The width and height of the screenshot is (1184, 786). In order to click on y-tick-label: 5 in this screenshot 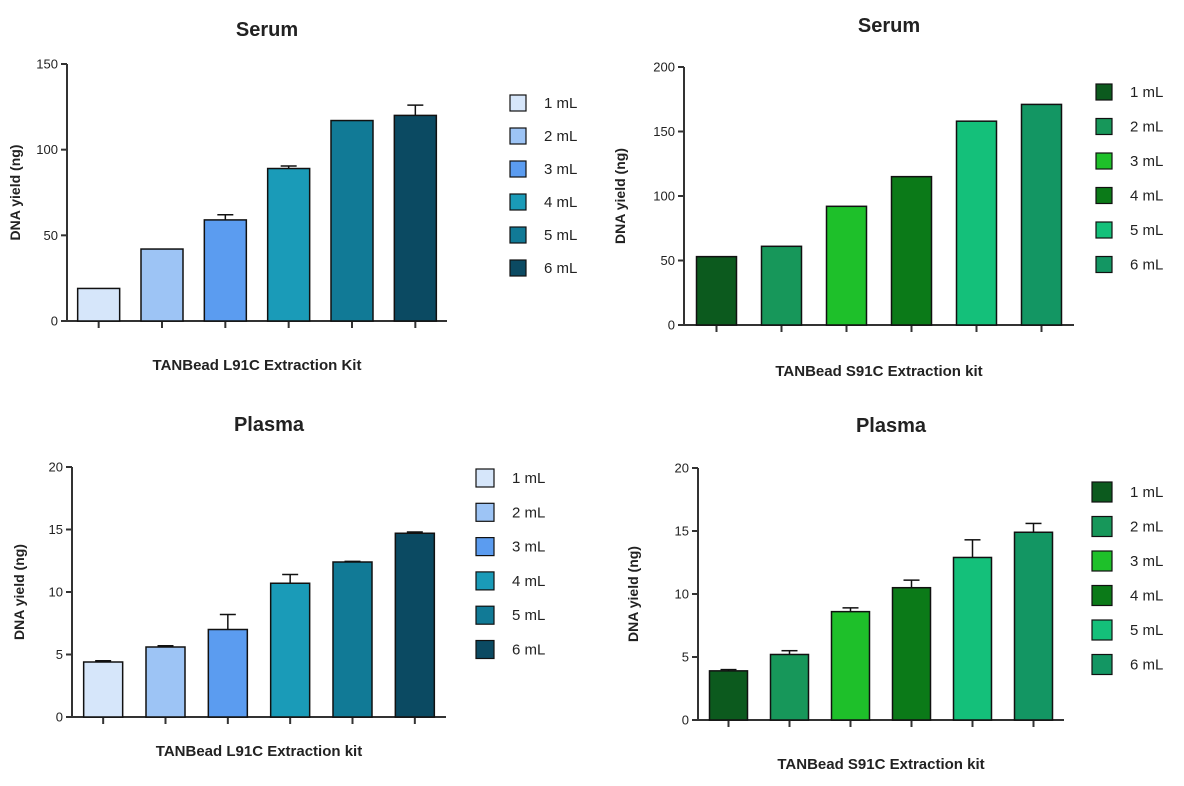, I will do `click(59, 654)`.